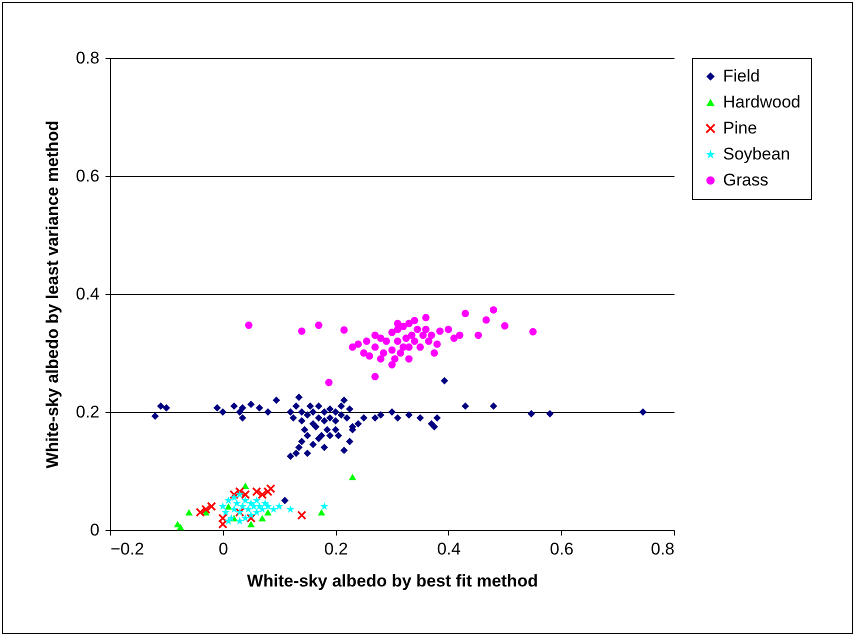  I want to click on x-tick-label: 0.2, so click(336, 549).